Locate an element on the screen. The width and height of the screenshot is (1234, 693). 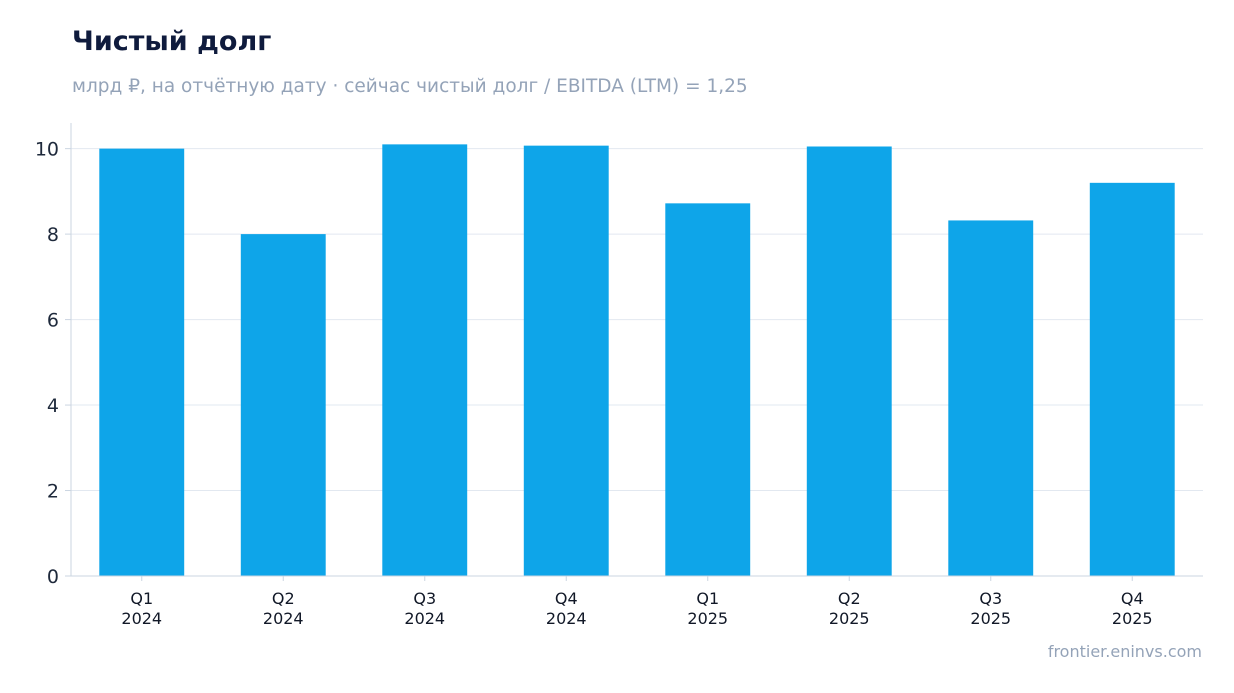
y-tick-label: 2 is located at coordinates (53, 492).